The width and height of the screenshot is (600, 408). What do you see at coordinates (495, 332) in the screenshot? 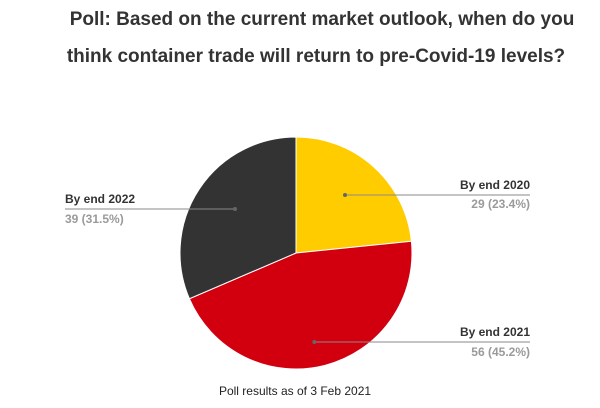
I see `slice-label: By end 2021` at bounding box center [495, 332].